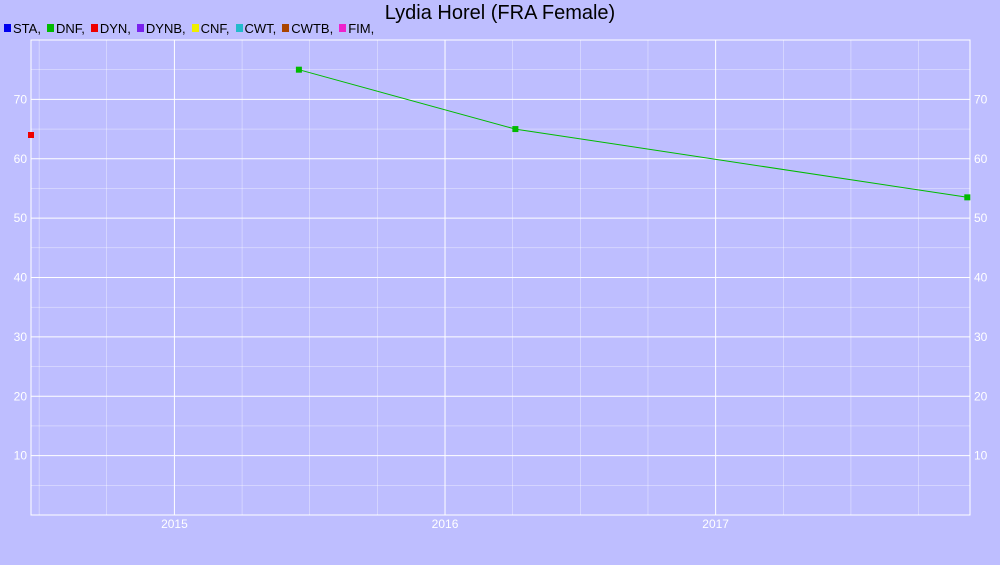  What do you see at coordinates (981, 218) in the screenshot?
I see `y-tick-label-right: 50` at bounding box center [981, 218].